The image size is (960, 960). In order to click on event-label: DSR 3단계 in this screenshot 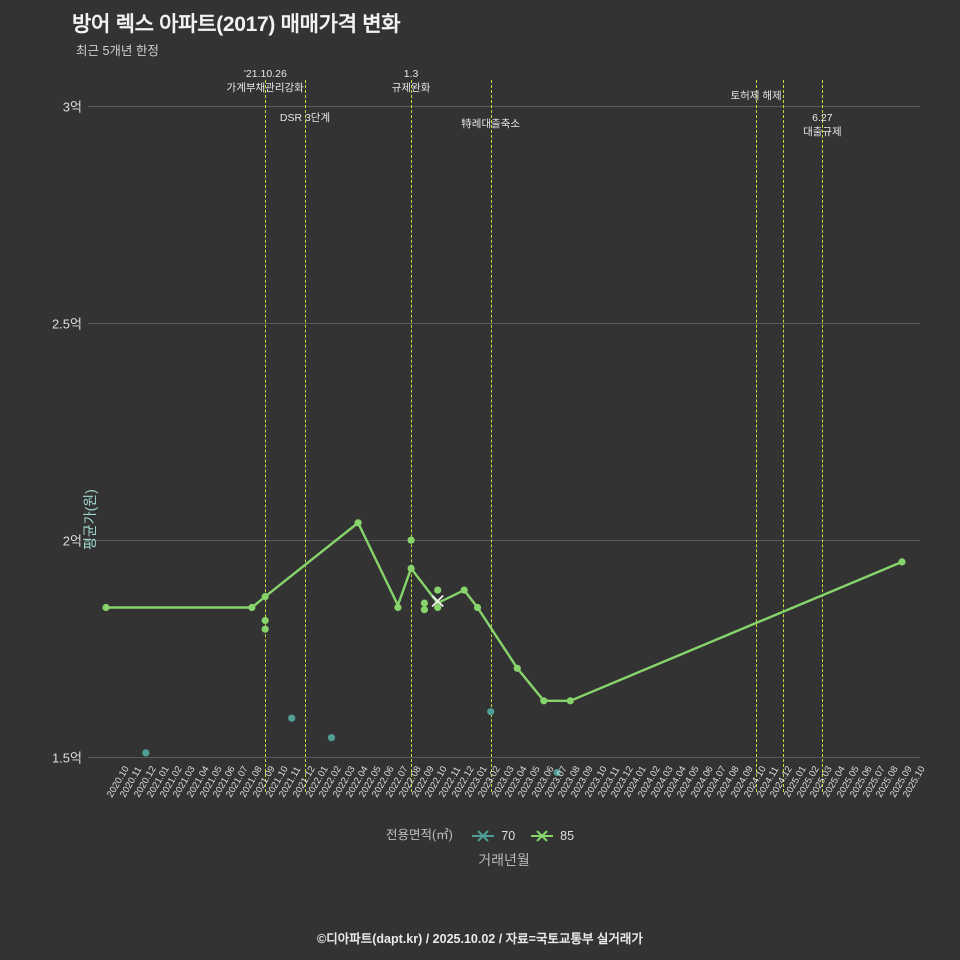, I will do `click(305, 118)`.